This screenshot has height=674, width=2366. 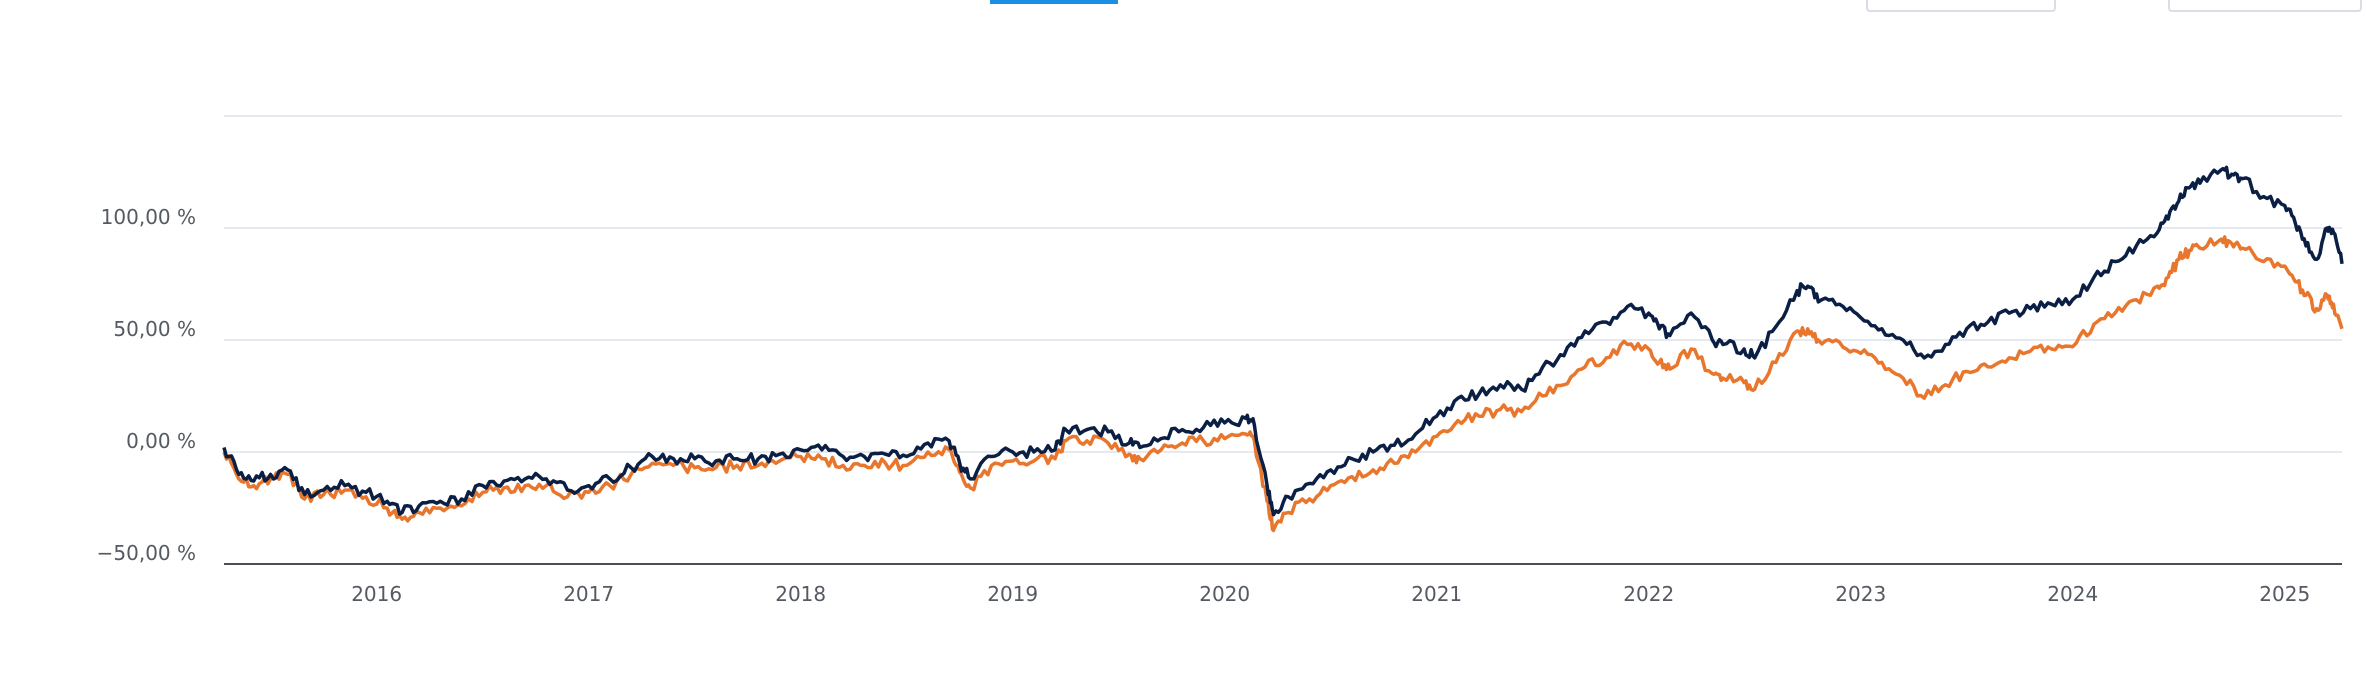 What do you see at coordinates (1224, 594) in the screenshot?
I see `x-tick-label: 2020` at bounding box center [1224, 594].